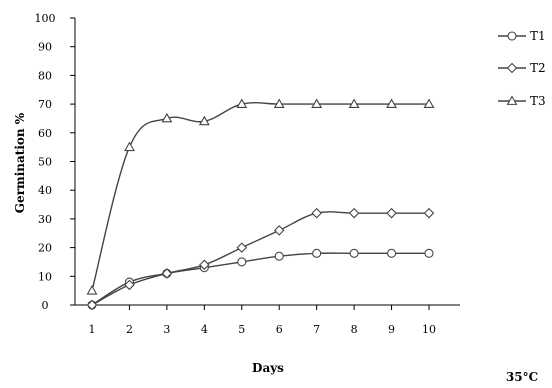  Describe the element at coordinates (267, 320) in the screenshot. I see `x-axis: 1 2 3 4 5 6 7 8 9 10` at that location.